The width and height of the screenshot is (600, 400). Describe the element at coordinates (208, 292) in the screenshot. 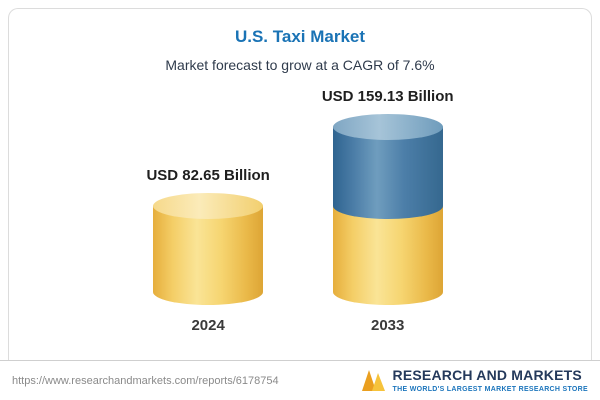

I see `cylinder-2024-bottom-cap` at that location.